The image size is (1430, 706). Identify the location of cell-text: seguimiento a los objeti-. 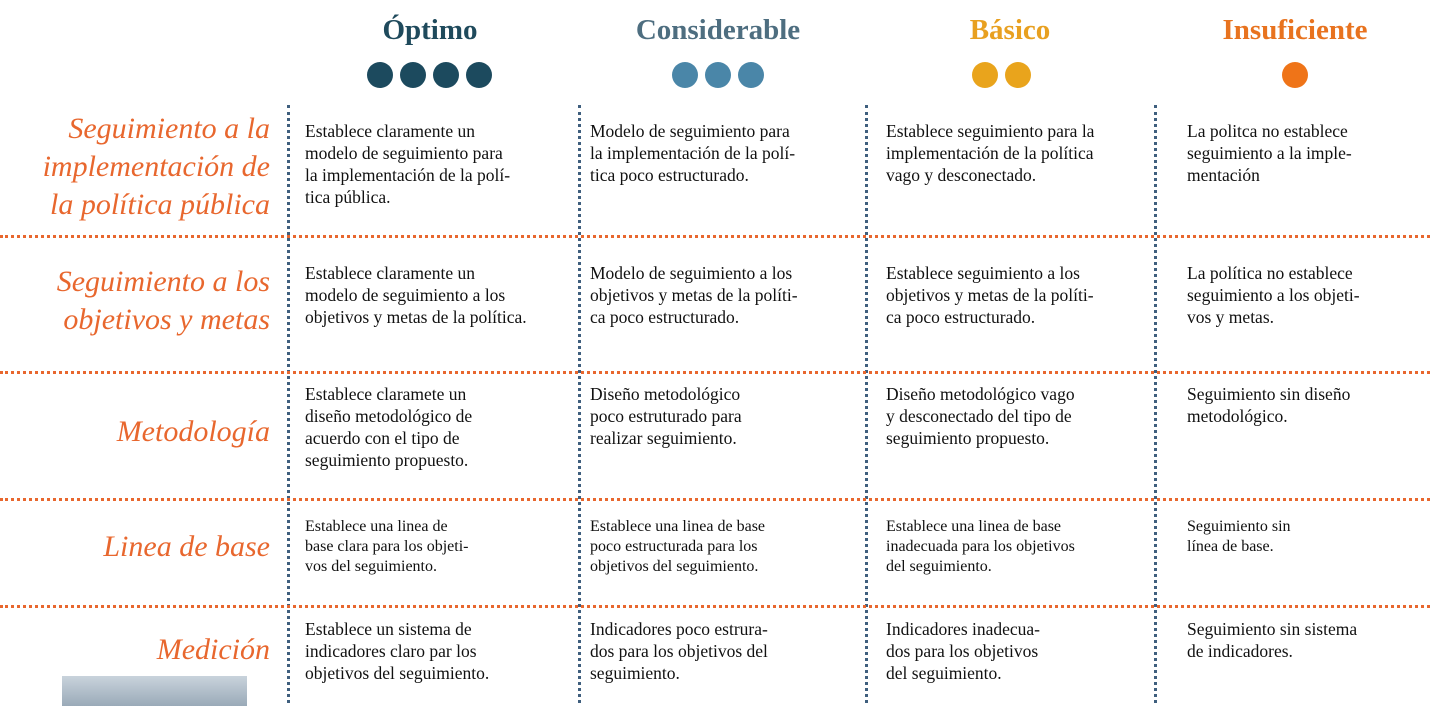
(1273, 295).